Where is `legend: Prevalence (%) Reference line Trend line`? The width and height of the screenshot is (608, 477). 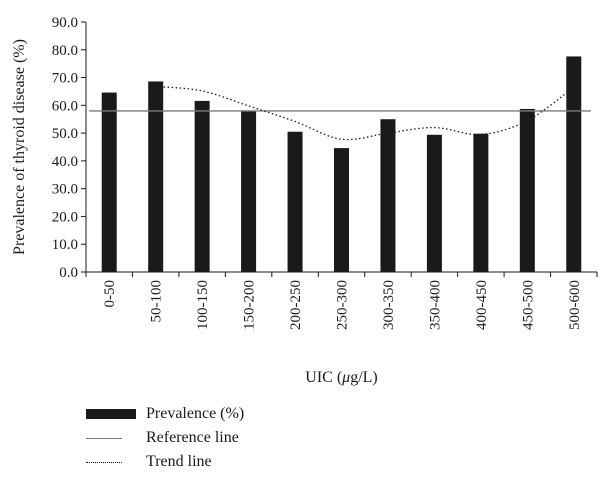 legend: Prevalence (%) Reference line Trend line is located at coordinates (165, 438).